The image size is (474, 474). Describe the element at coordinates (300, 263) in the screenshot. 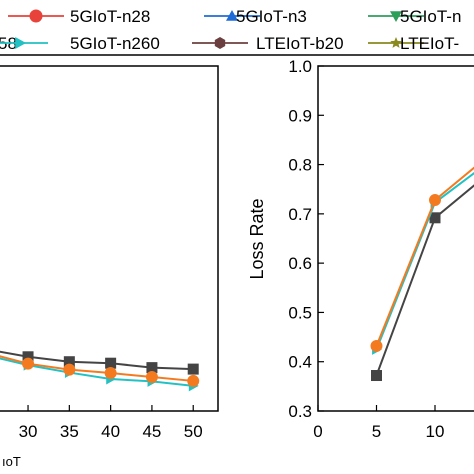

I see `y-tick-label: 0.6` at that location.